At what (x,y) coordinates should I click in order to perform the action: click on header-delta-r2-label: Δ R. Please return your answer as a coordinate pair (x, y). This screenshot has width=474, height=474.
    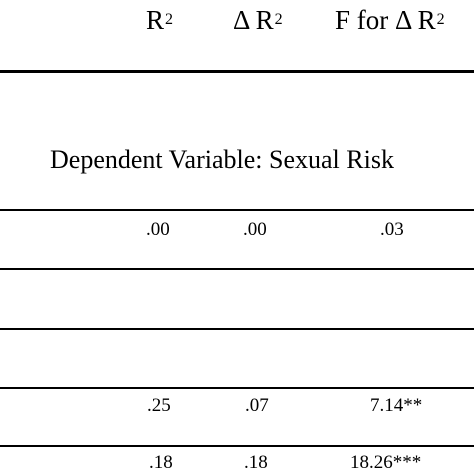
    Looking at the image, I should click on (253, 20).